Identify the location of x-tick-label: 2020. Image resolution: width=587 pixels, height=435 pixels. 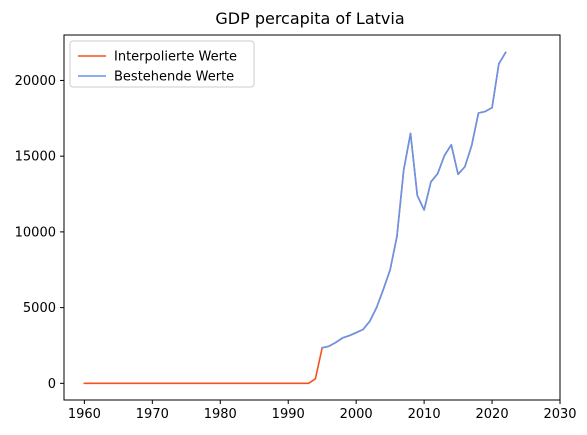
(492, 414).